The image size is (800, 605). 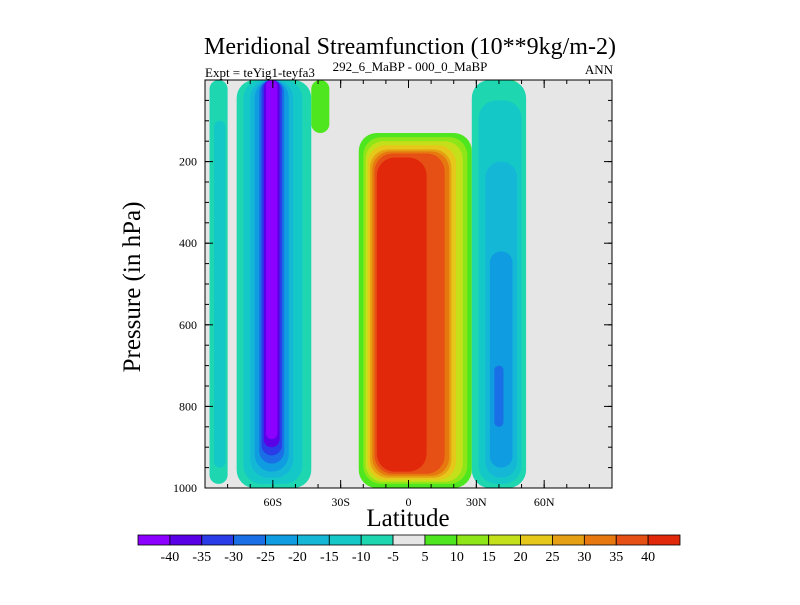 I want to click on experiment-label: Expt = teYig1-teyfa3, so click(x=260, y=72).